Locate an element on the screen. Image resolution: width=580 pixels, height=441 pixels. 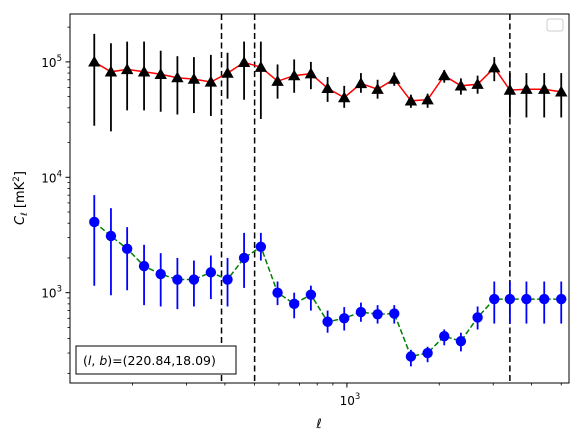
annotation-box is located at coordinates (156, 360).